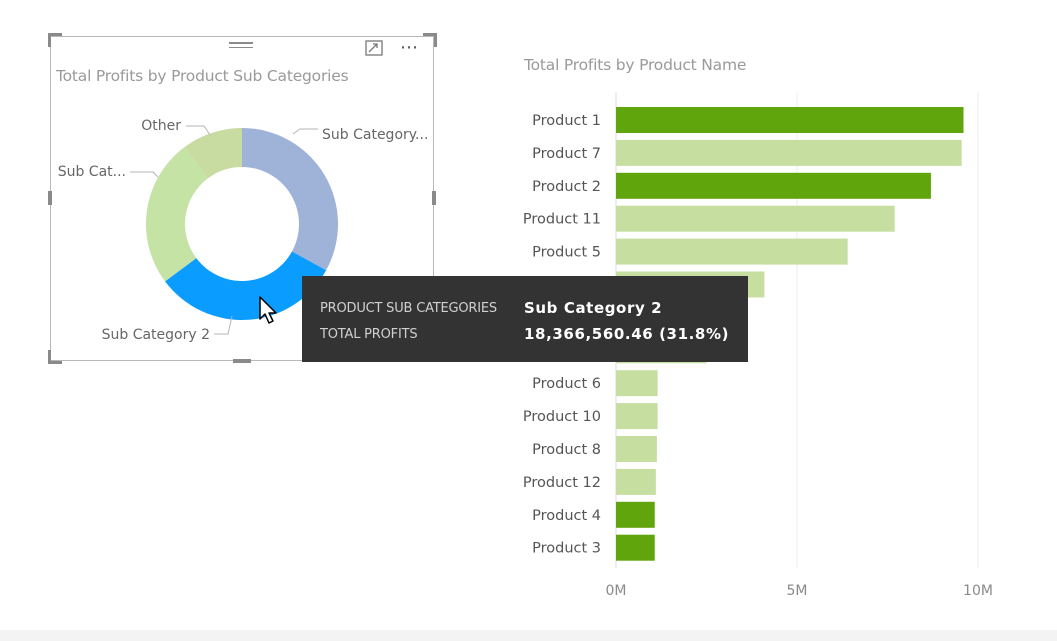  What do you see at coordinates (566, 450) in the screenshot?
I see `y-category-label: Product 8` at bounding box center [566, 450].